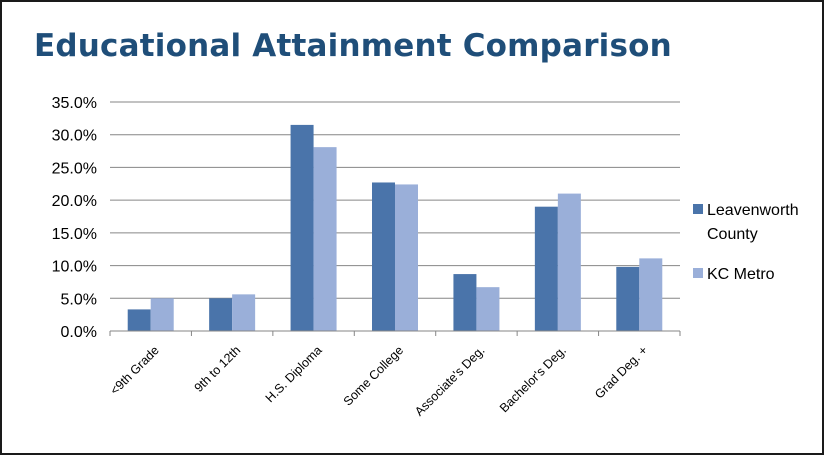 This screenshot has height=455, width=824. Describe the element at coordinates (373, 375) in the screenshot. I see `x-category-label: Some College` at that location.